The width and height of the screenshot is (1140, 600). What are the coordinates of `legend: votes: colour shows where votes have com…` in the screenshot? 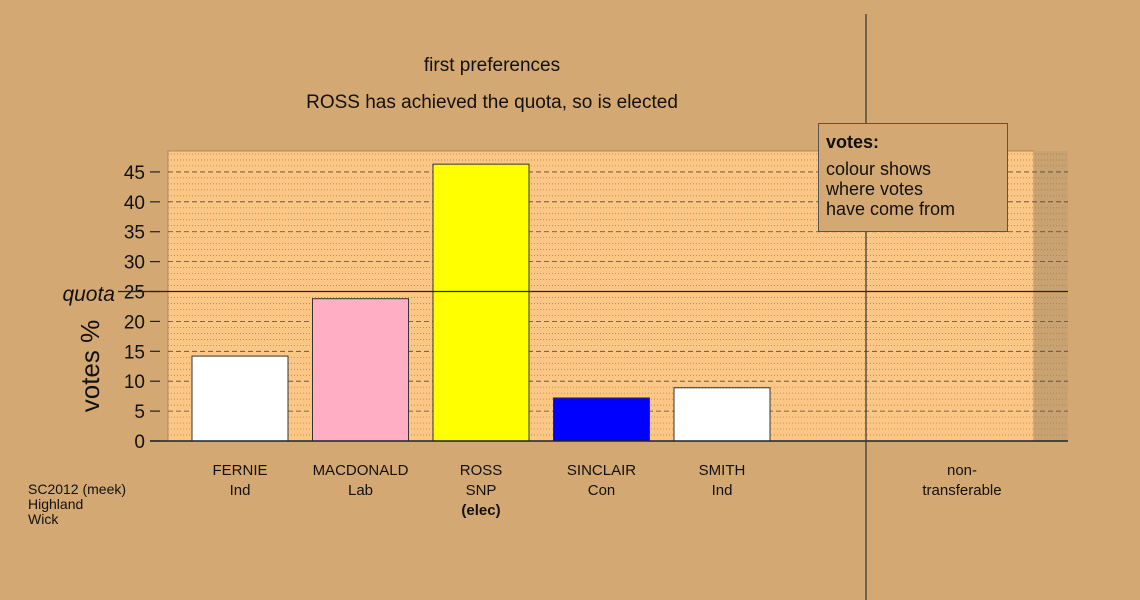 It's located at (913, 177).